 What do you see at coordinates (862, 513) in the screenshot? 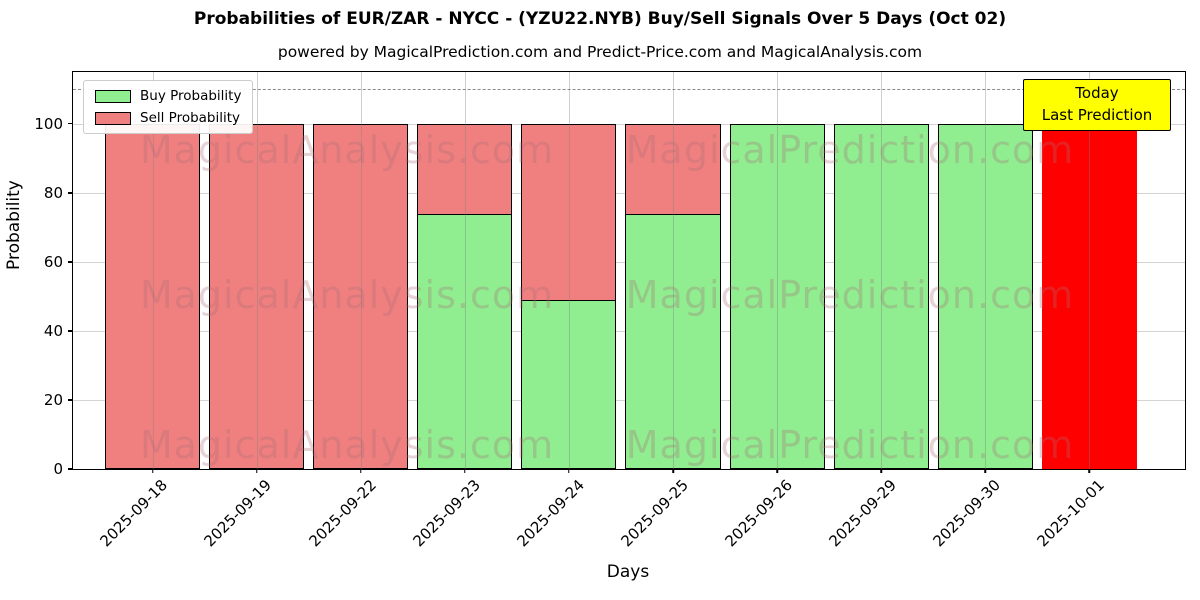
I see `x-tick-label: 2025-09-29` at bounding box center [862, 513].